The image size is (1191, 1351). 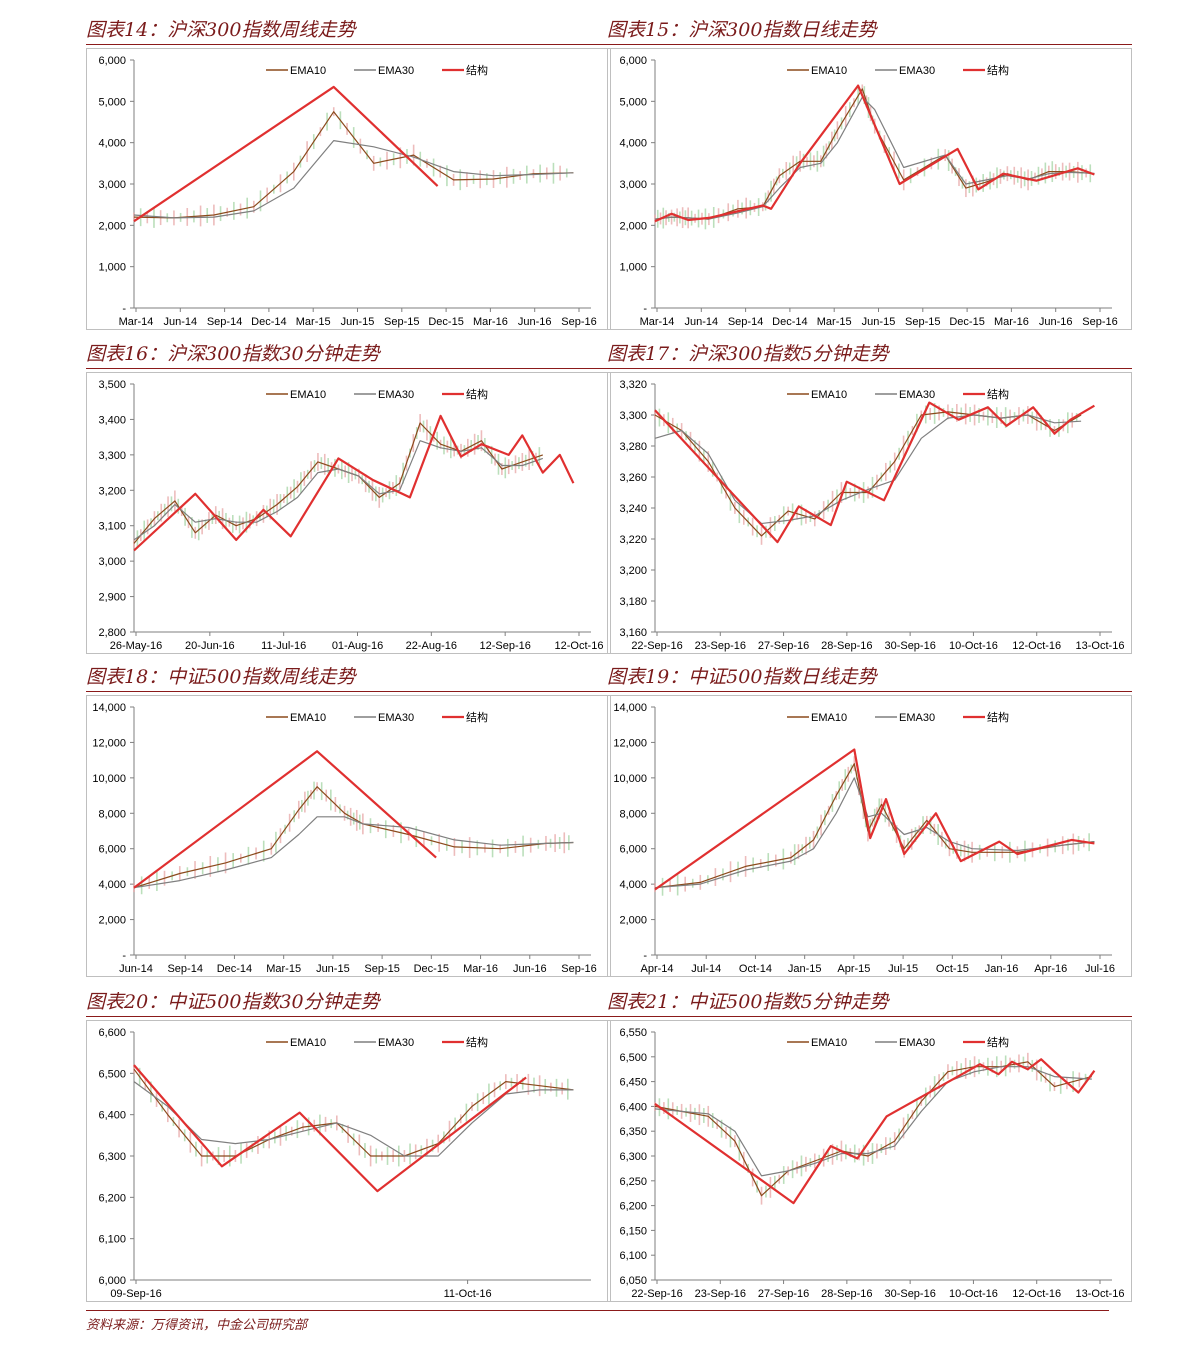 What do you see at coordinates (333, 969) in the screenshot?
I see `x-tick-label: Jun-15` at bounding box center [333, 969].